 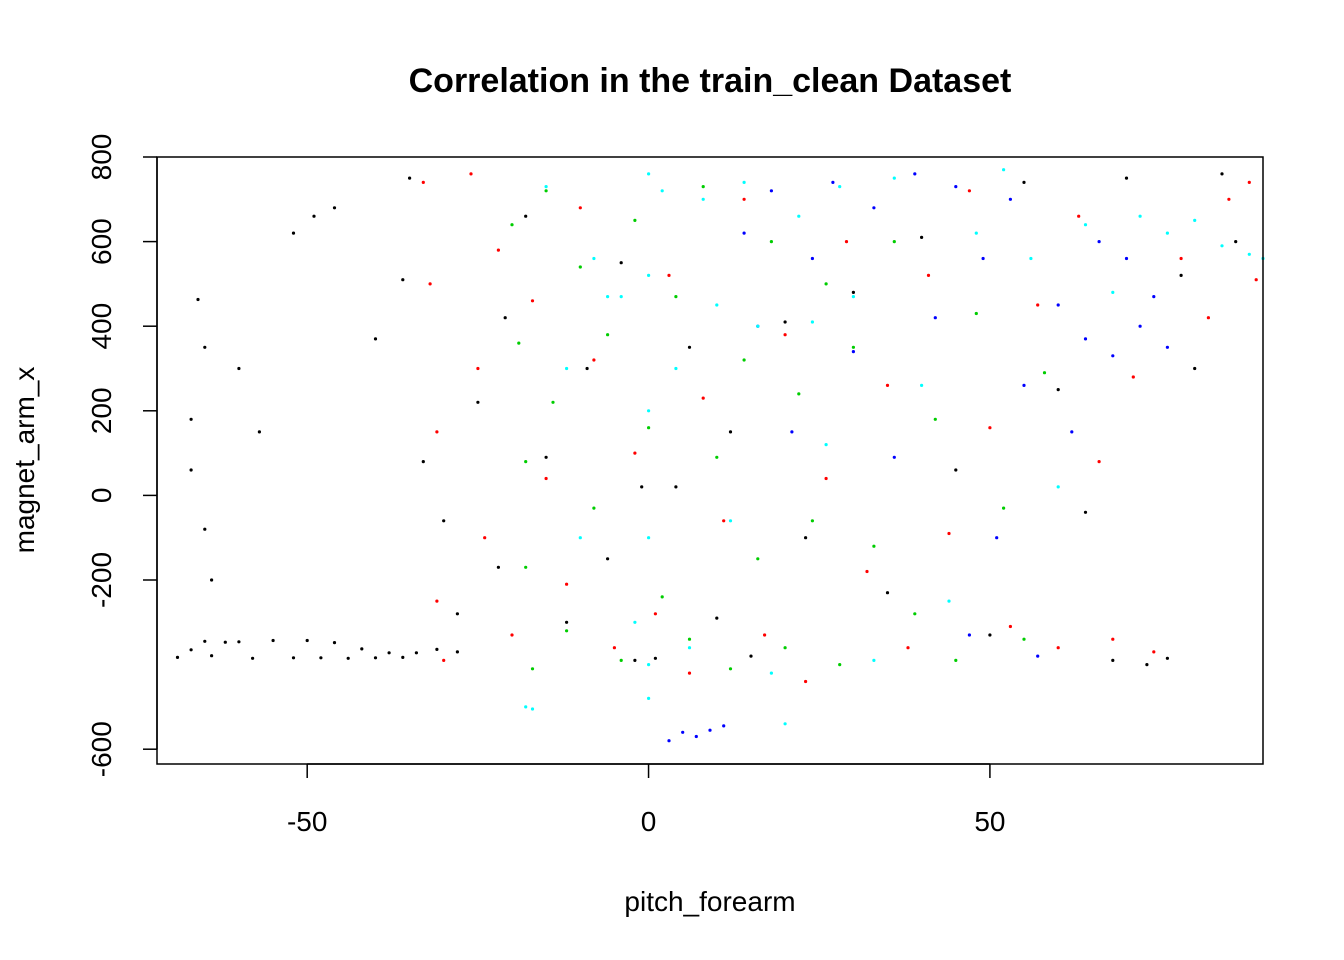 I want to click on y-axis-label: magnet_arm_x, so click(x=24, y=460).